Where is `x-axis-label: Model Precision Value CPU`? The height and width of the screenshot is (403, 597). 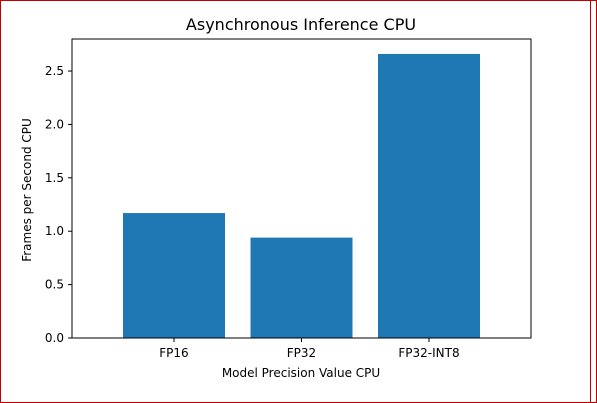
x-axis-label: Model Precision Value CPU is located at coordinates (301, 373).